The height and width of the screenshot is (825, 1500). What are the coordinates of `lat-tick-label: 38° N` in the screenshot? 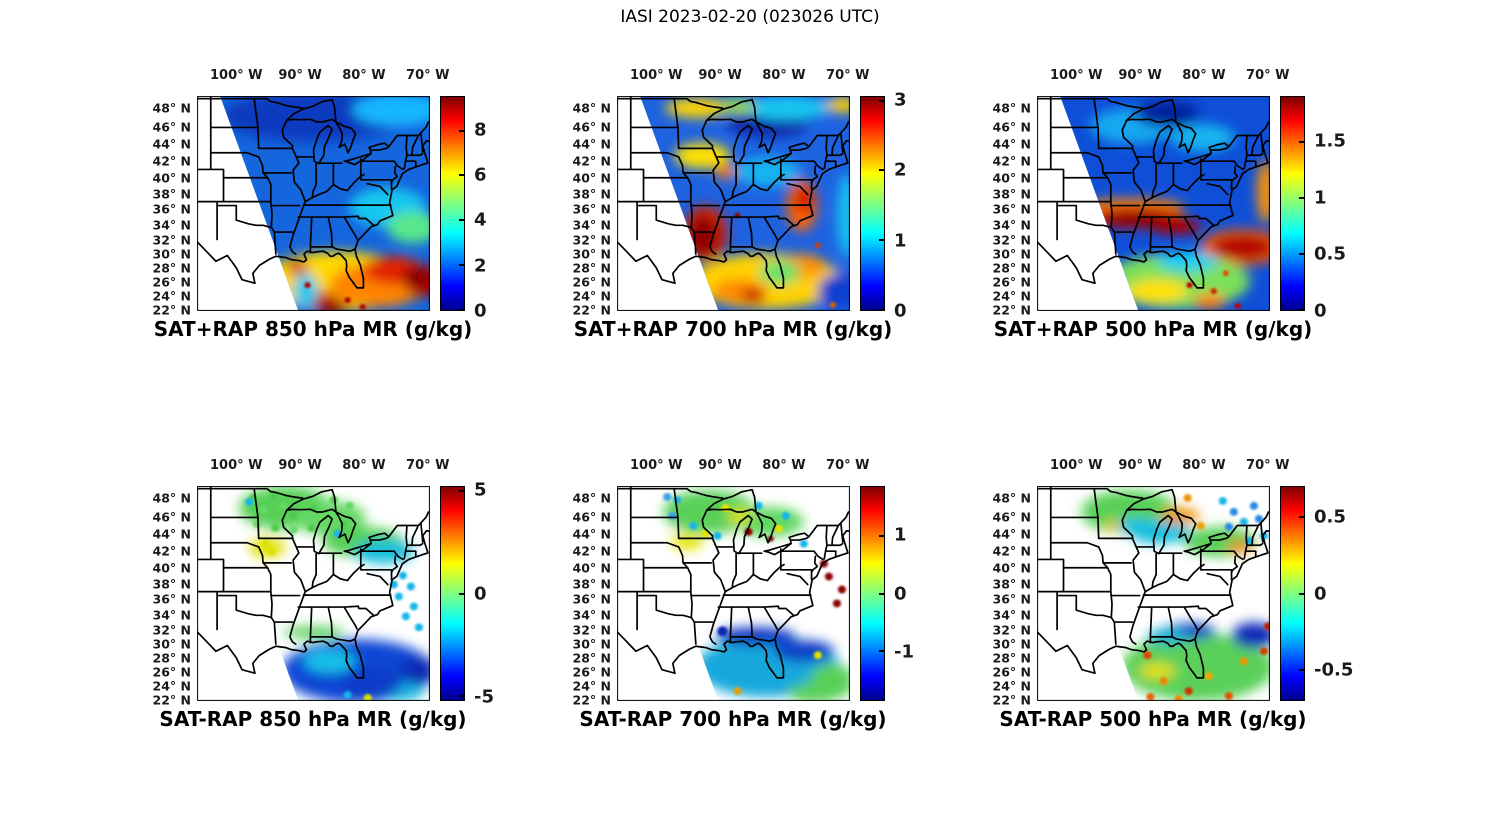 It's located at (171, 584).